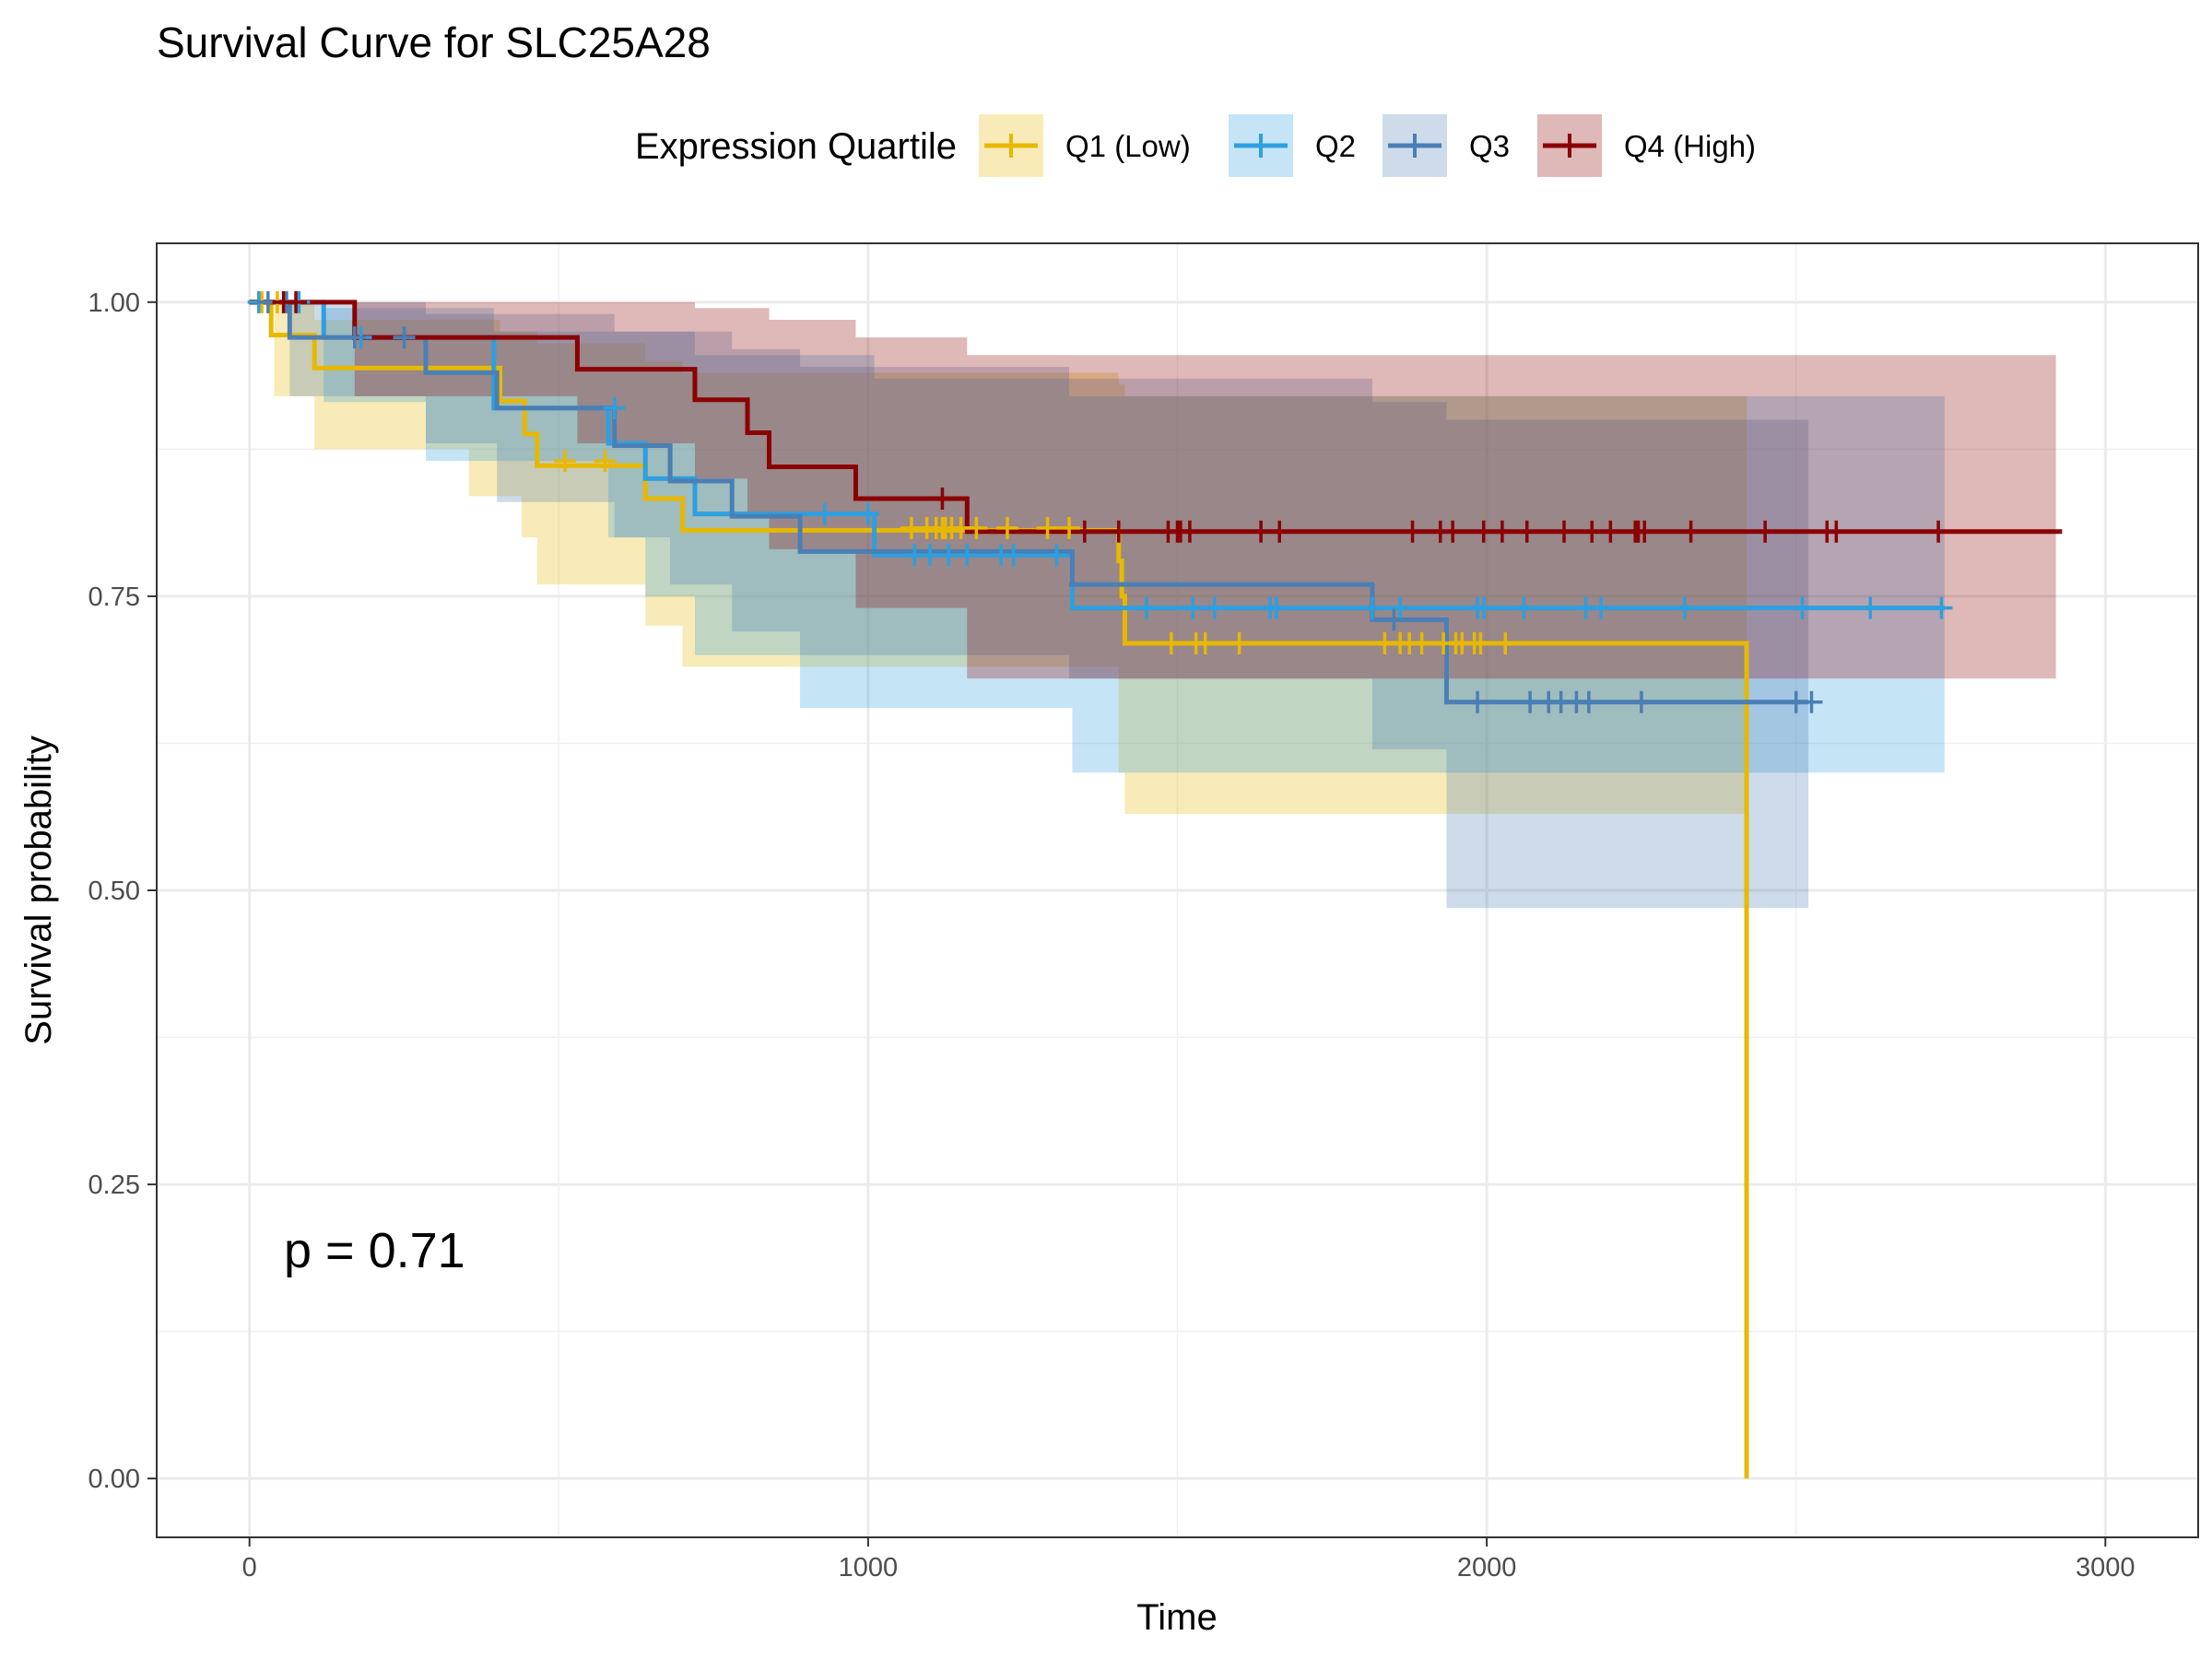 This screenshot has height=1659, width=2212. Describe the element at coordinates (1446, 145) in the screenshot. I see `legend-item-3: Q3` at that location.